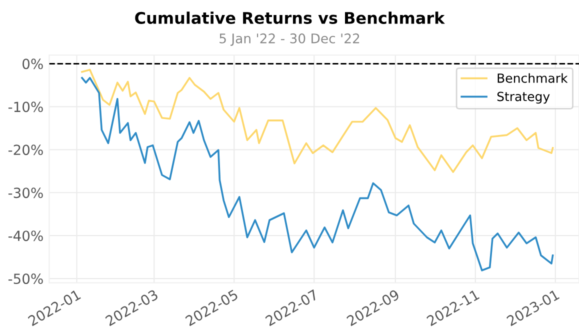 This screenshot has height=332, width=579. I want to click on legend-label: Benchmark, so click(533, 78).